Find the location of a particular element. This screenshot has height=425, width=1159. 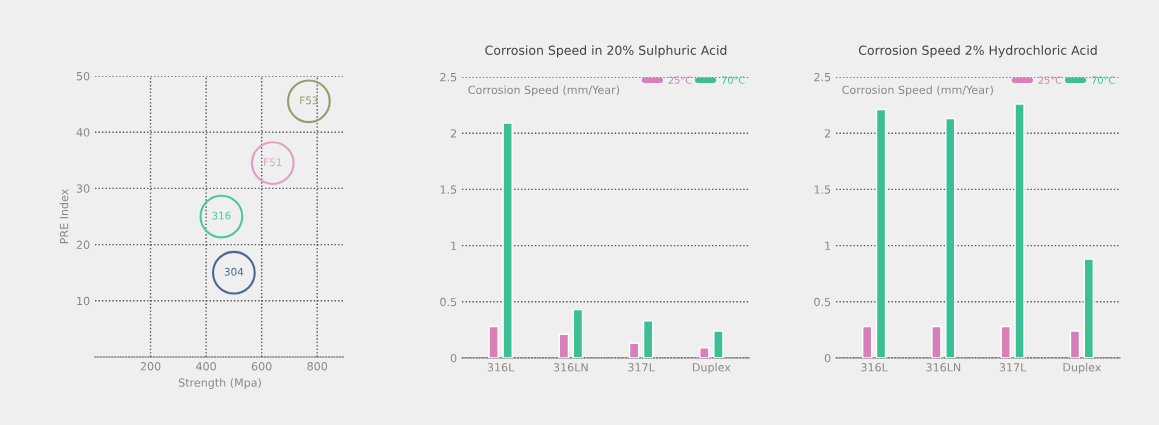

y-tick-label: 30 is located at coordinates (83, 188).